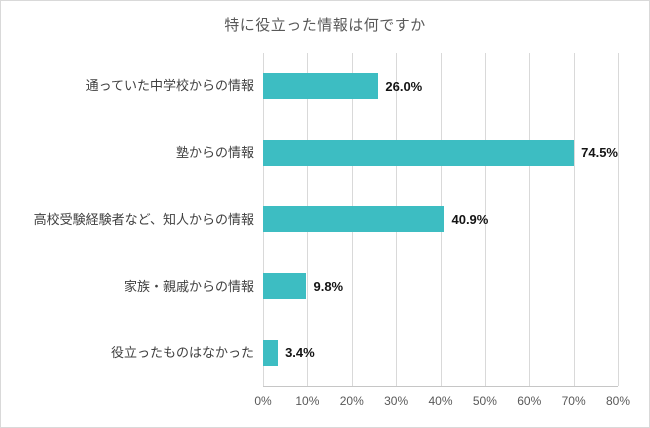 This screenshot has height=428, width=650. Describe the element at coordinates (529, 401) in the screenshot. I see `x-tick-label: 60%` at that location.